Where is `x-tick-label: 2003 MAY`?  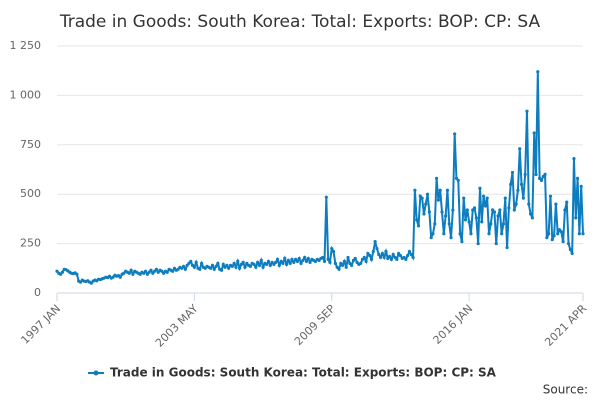
x-tick-label: 2003 MAY is located at coordinates (177, 326).